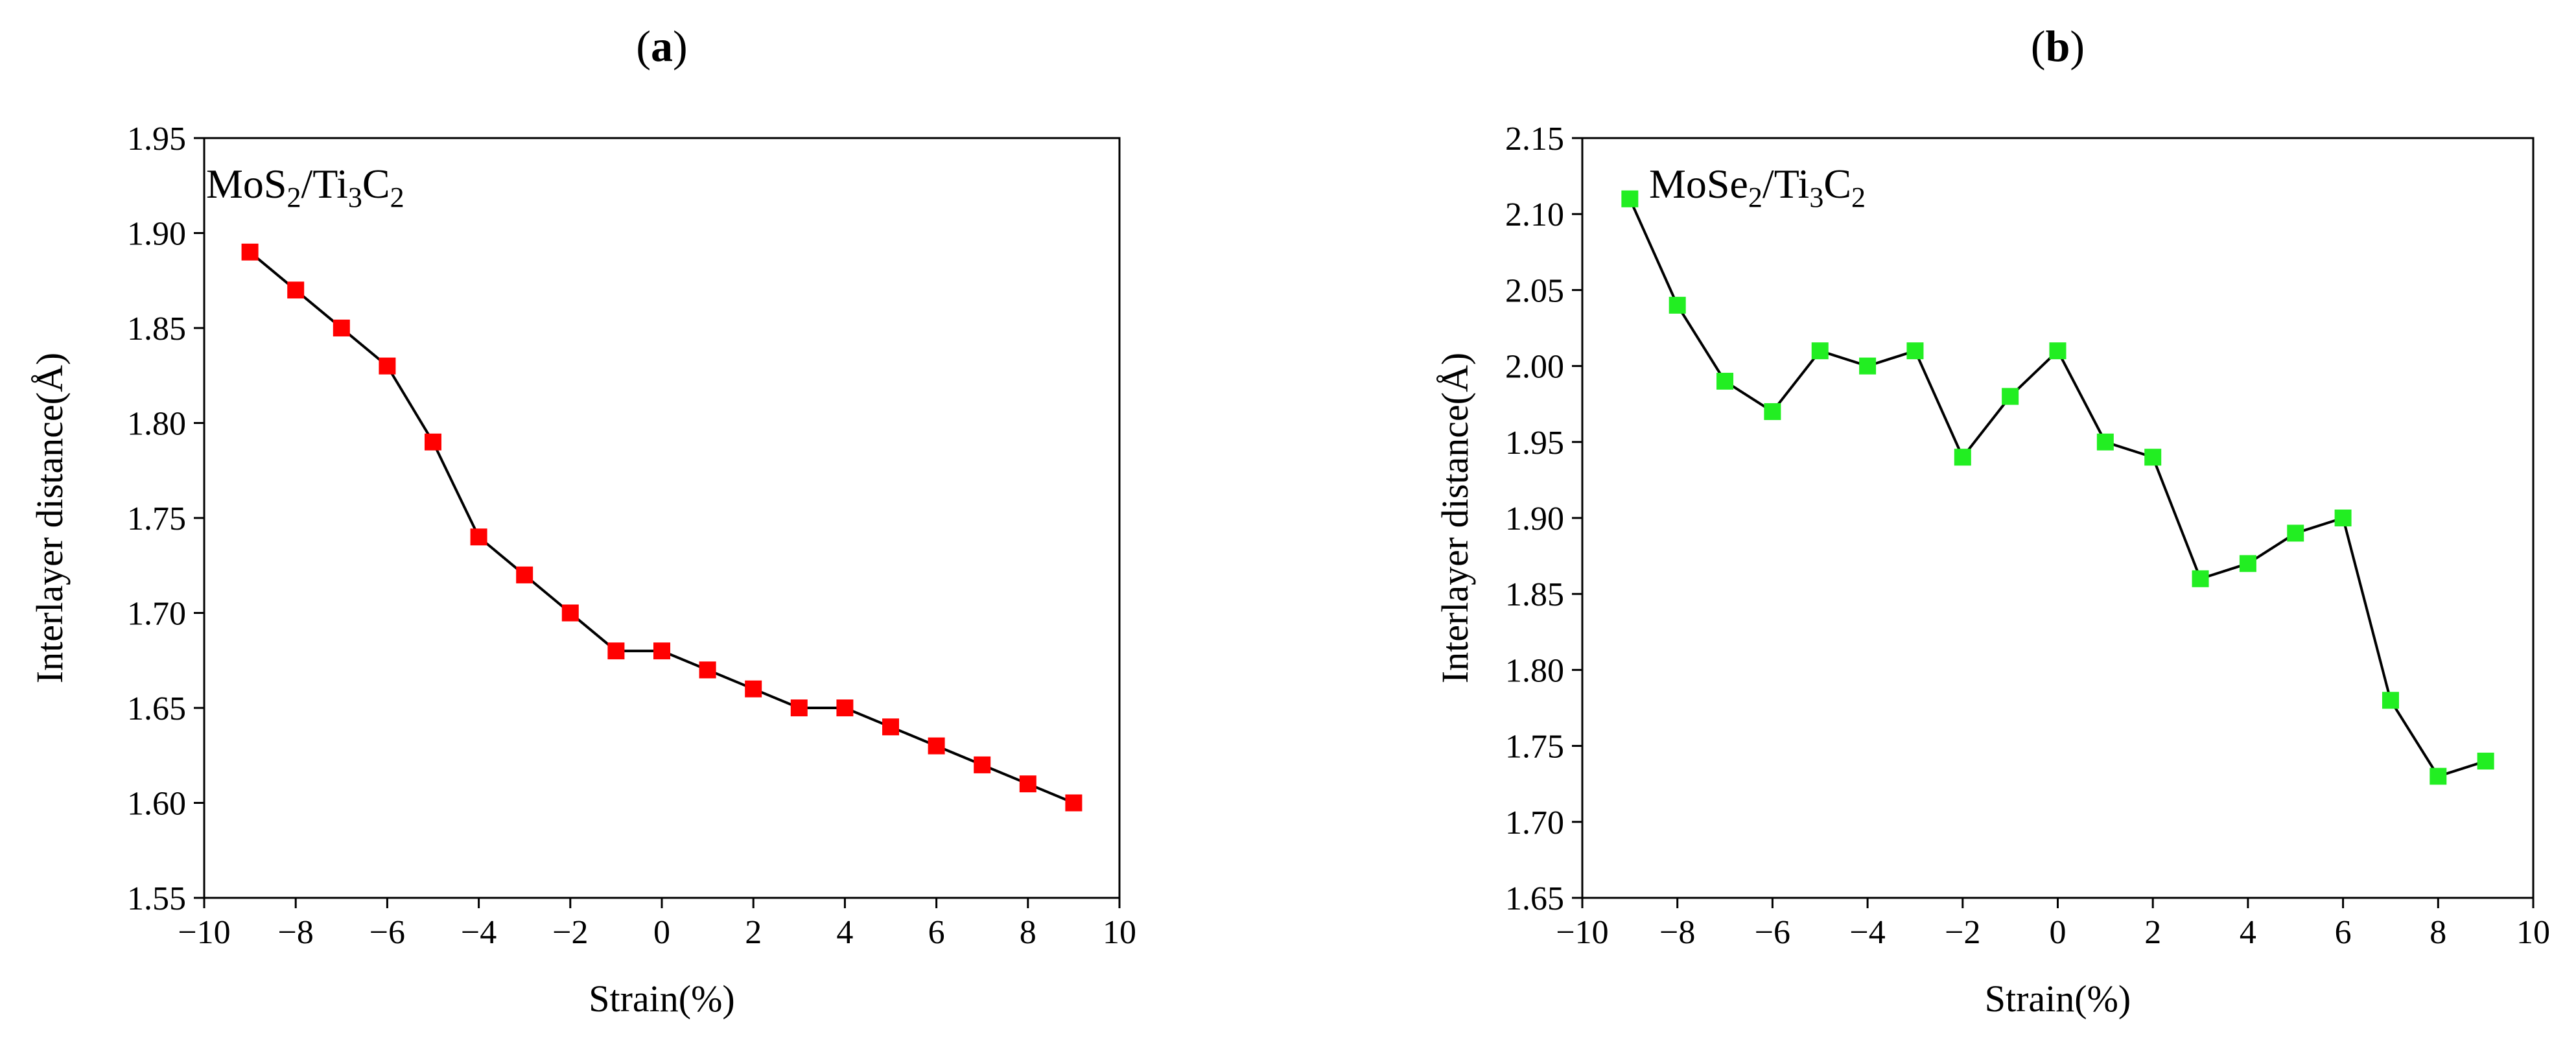 The height and width of the screenshot is (1045, 2576). Describe the element at coordinates (156, 805) in the screenshot. I see `y-tick-label: 1.60` at that location.